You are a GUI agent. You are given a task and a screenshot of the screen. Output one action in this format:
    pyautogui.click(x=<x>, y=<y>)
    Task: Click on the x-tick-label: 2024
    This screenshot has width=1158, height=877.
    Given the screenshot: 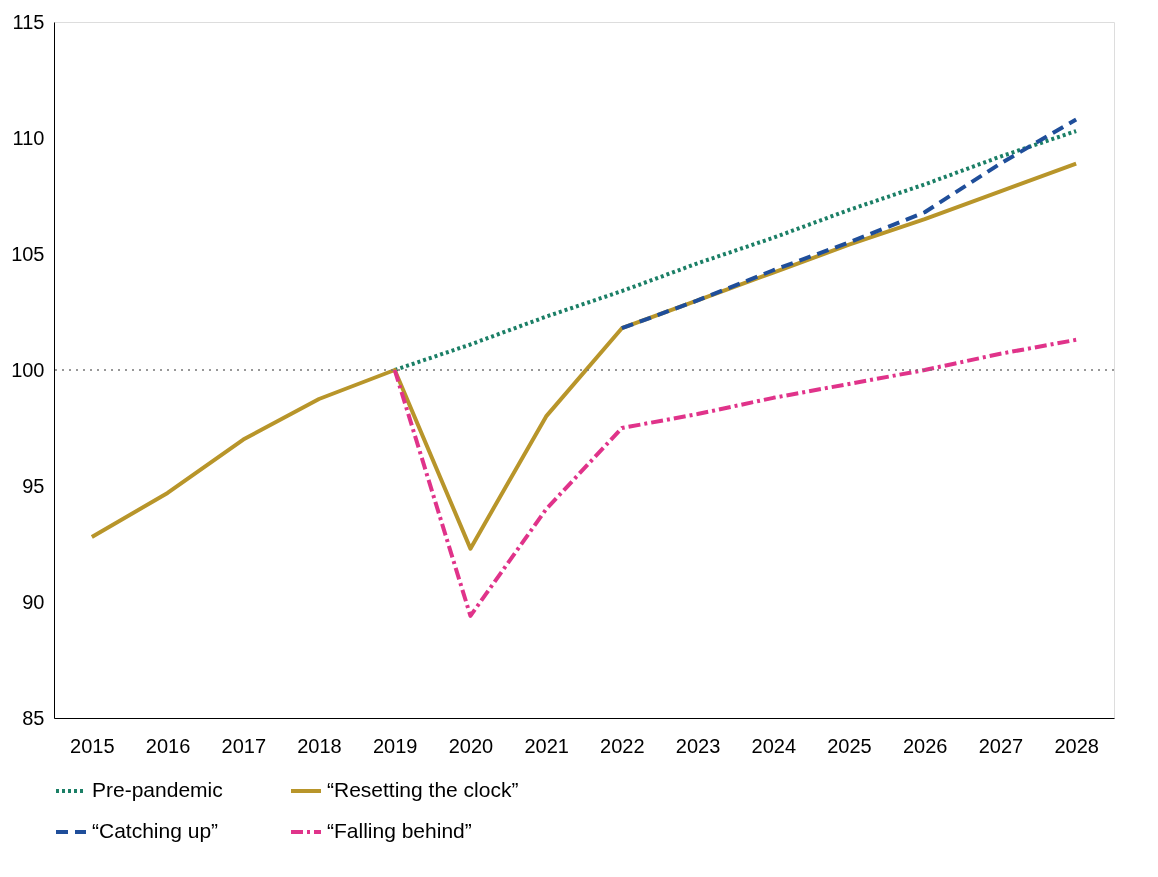 What is the action you would take?
    pyautogui.click(x=774, y=745)
    